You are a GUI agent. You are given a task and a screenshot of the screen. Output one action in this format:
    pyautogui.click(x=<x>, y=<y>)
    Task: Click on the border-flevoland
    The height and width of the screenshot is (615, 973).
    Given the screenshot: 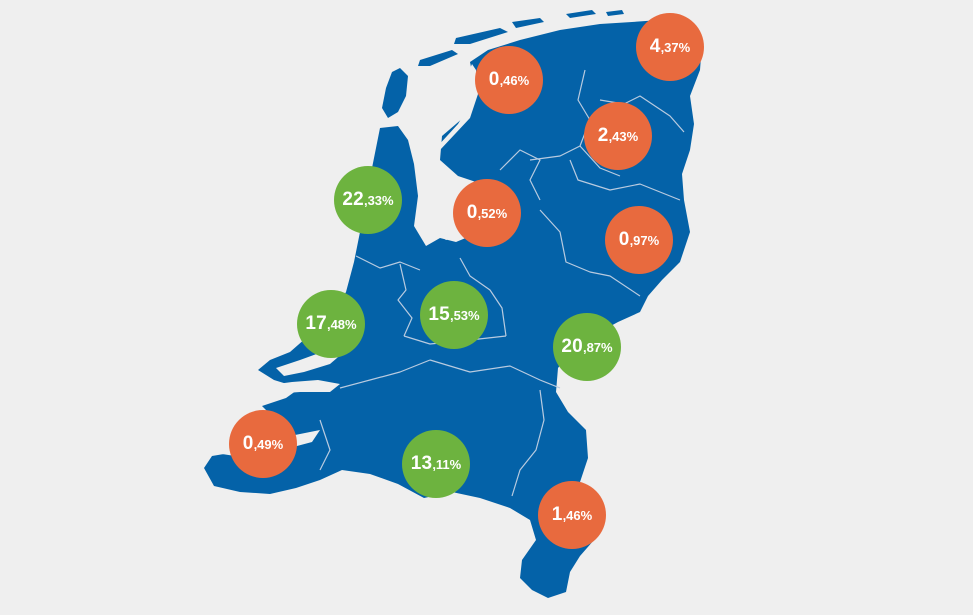 What is the action you would take?
    pyautogui.click(x=520, y=175)
    